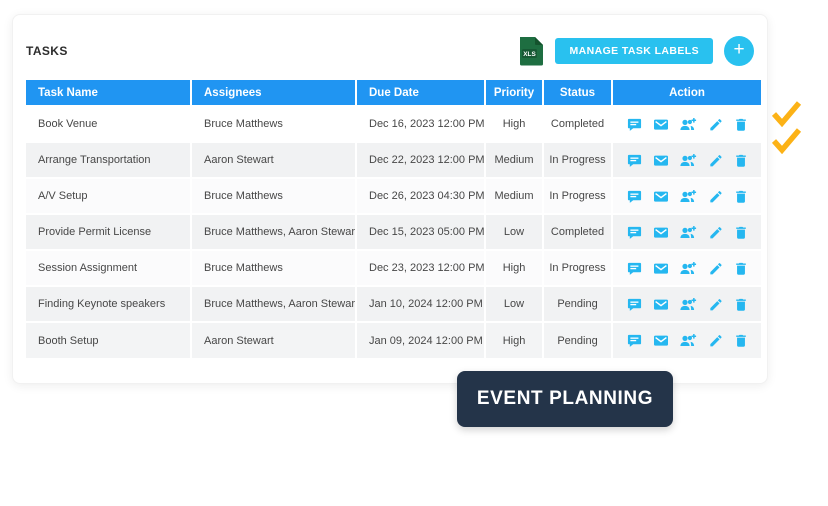 Image resolution: width=828 pixels, height=506 pixels. I want to click on priority-cell: Low, so click(513, 304).